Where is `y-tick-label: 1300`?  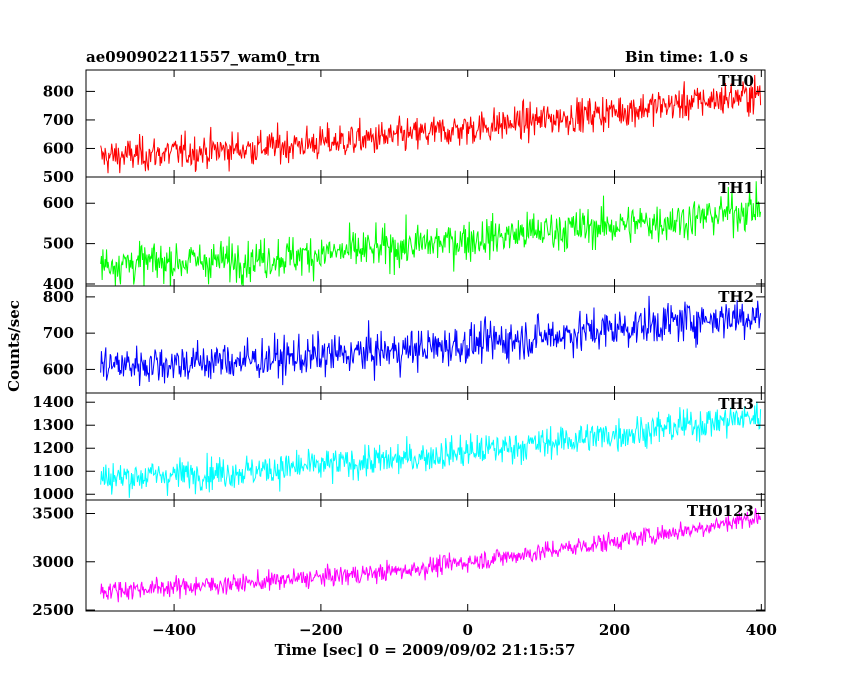 y-tick-label: 1300 is located at coordinates (53, 425).